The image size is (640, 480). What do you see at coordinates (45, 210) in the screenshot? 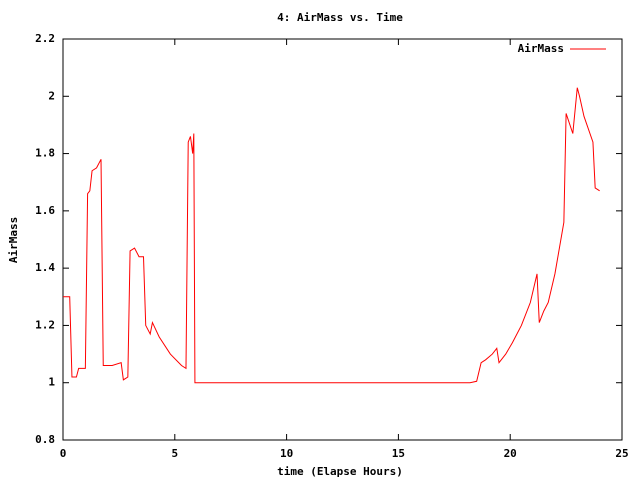
I see `y-tick-label: 1.6` at bounding box center [45, 210].